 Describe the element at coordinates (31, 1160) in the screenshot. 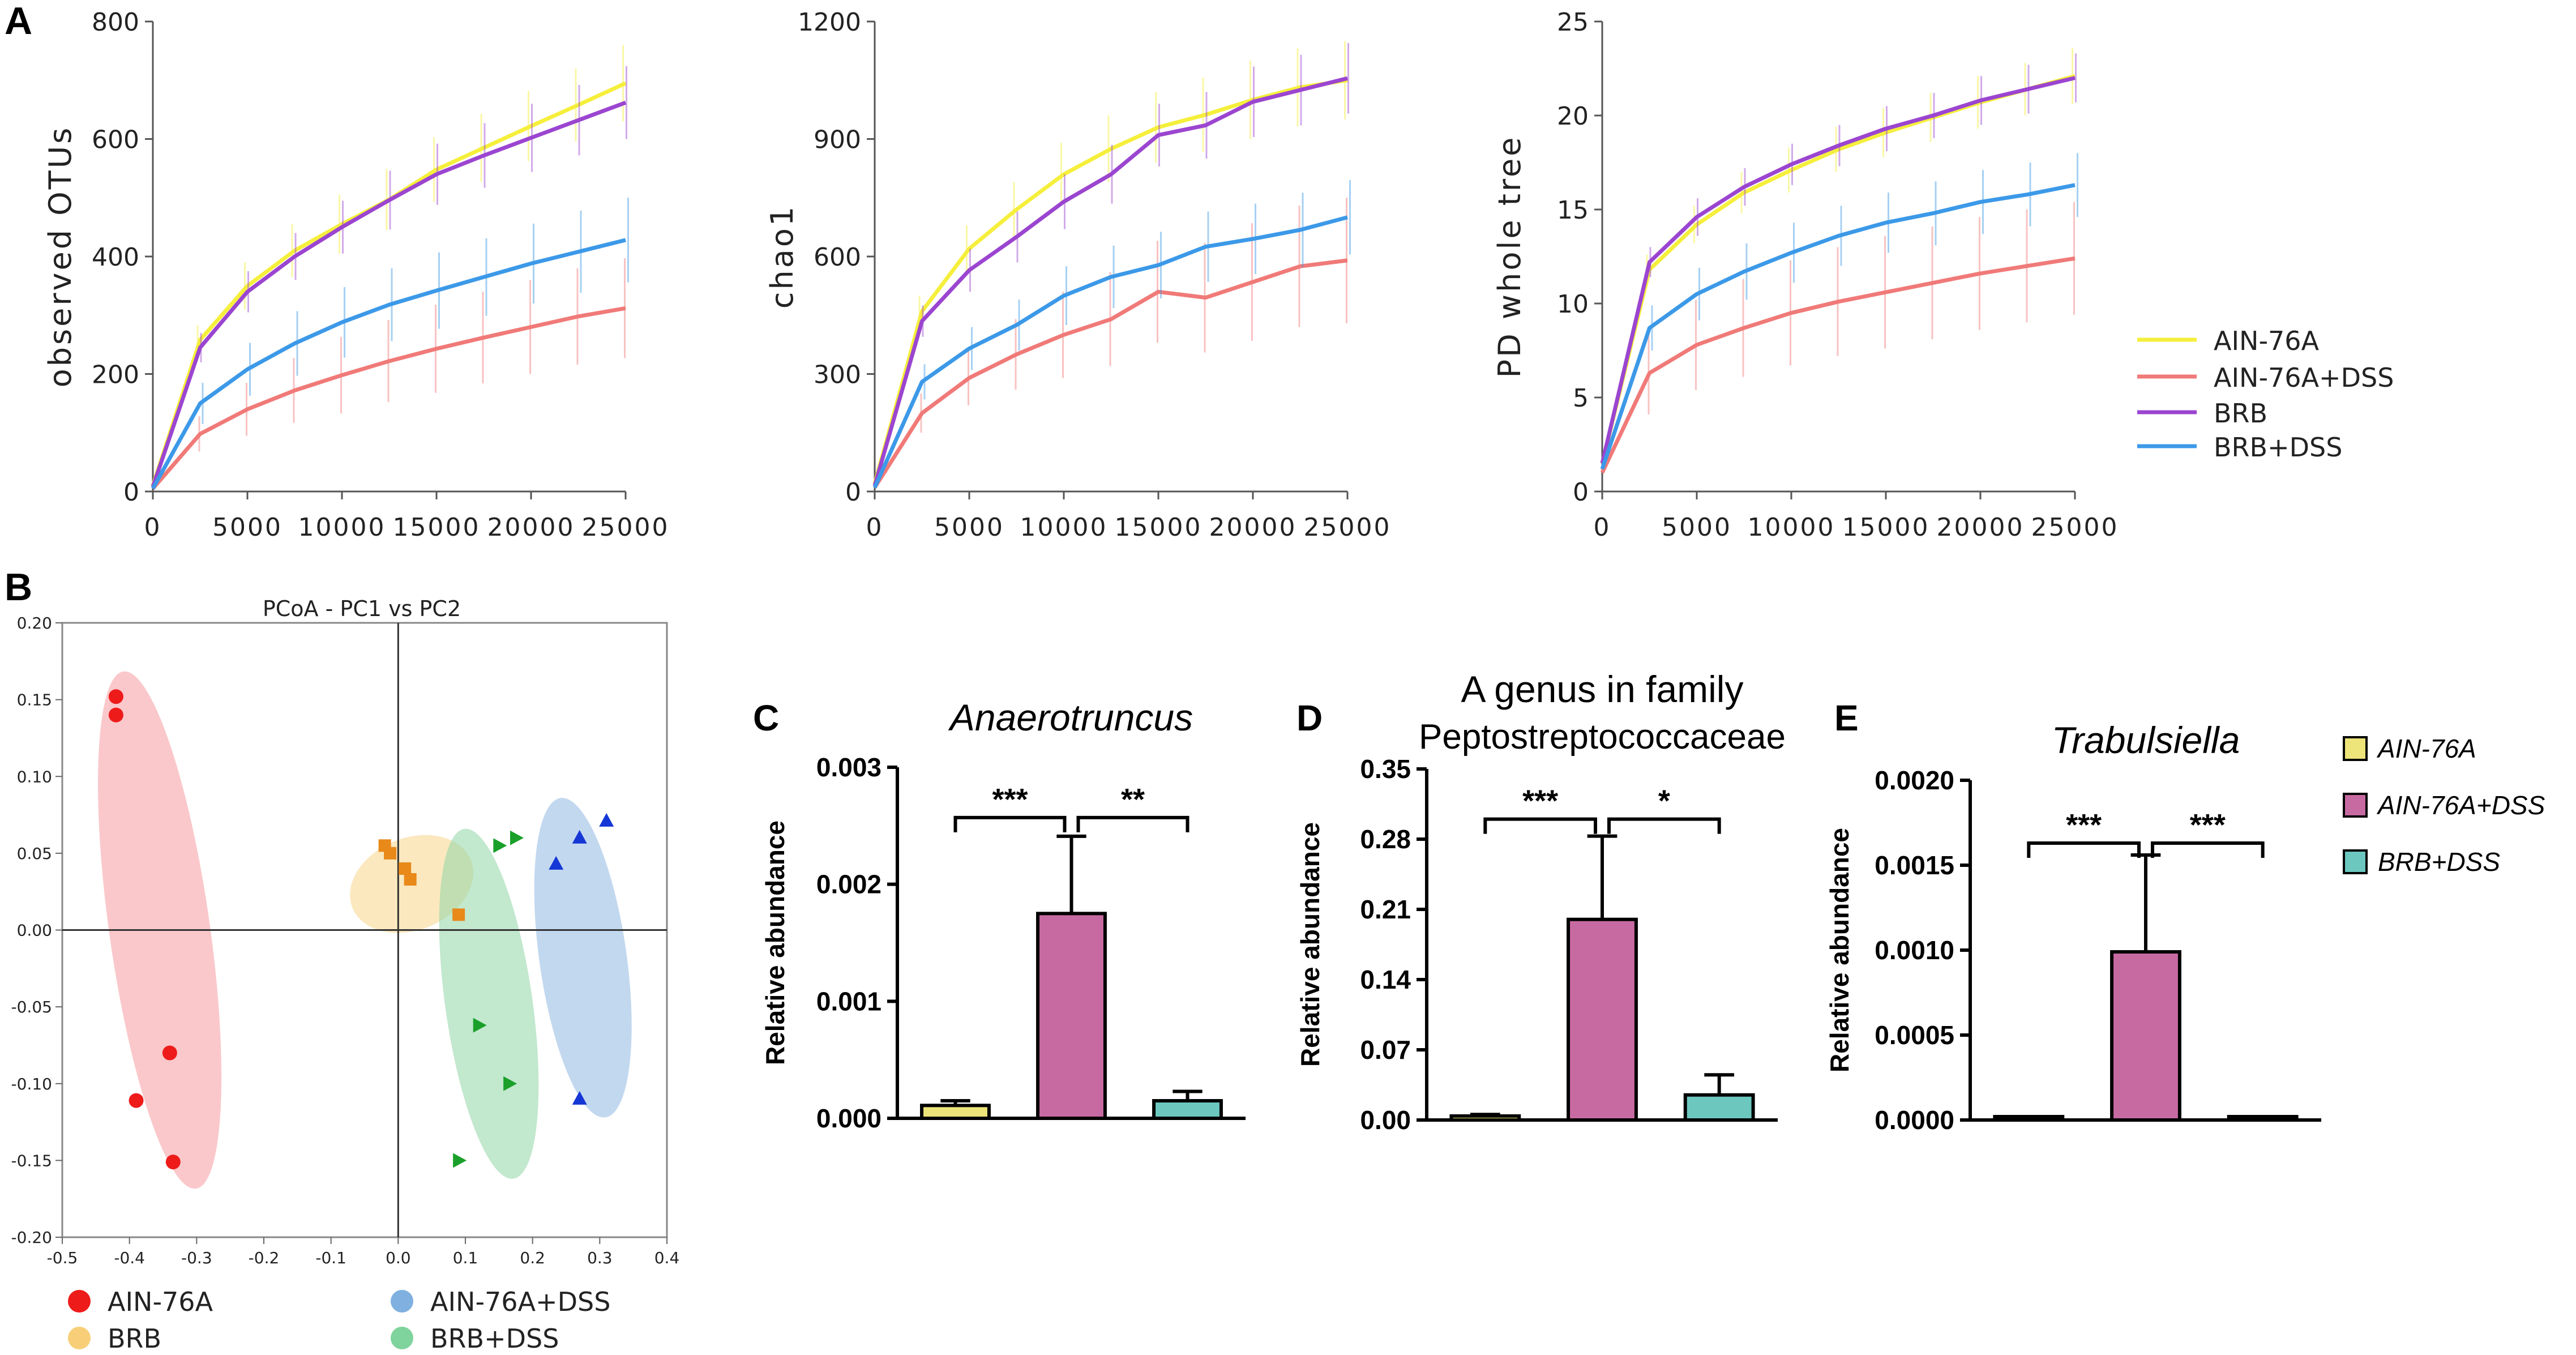

I see `y-tick-label: -0.15` at that location.